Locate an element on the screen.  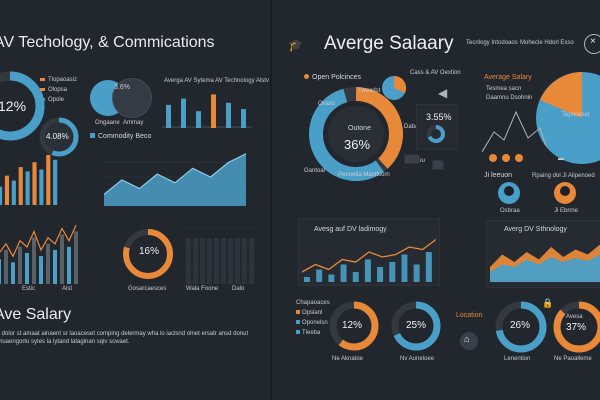
bubble-grey is located at coordinates (132, 98).